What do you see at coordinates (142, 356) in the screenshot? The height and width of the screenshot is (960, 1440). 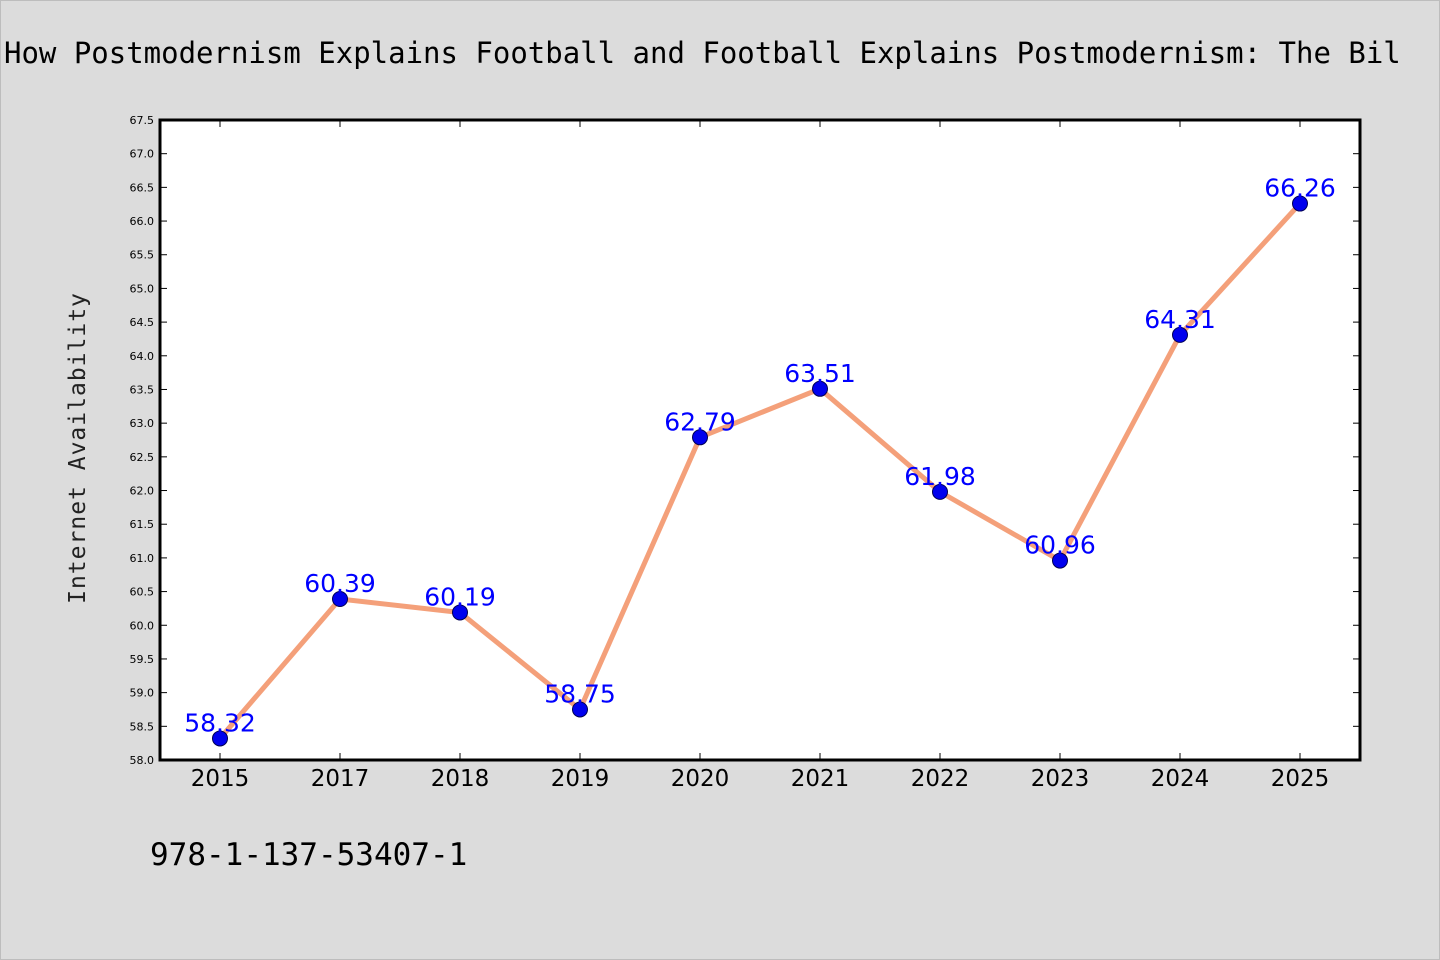 I see `y-tick-label: 64.0` at bounding box center [142, 356].